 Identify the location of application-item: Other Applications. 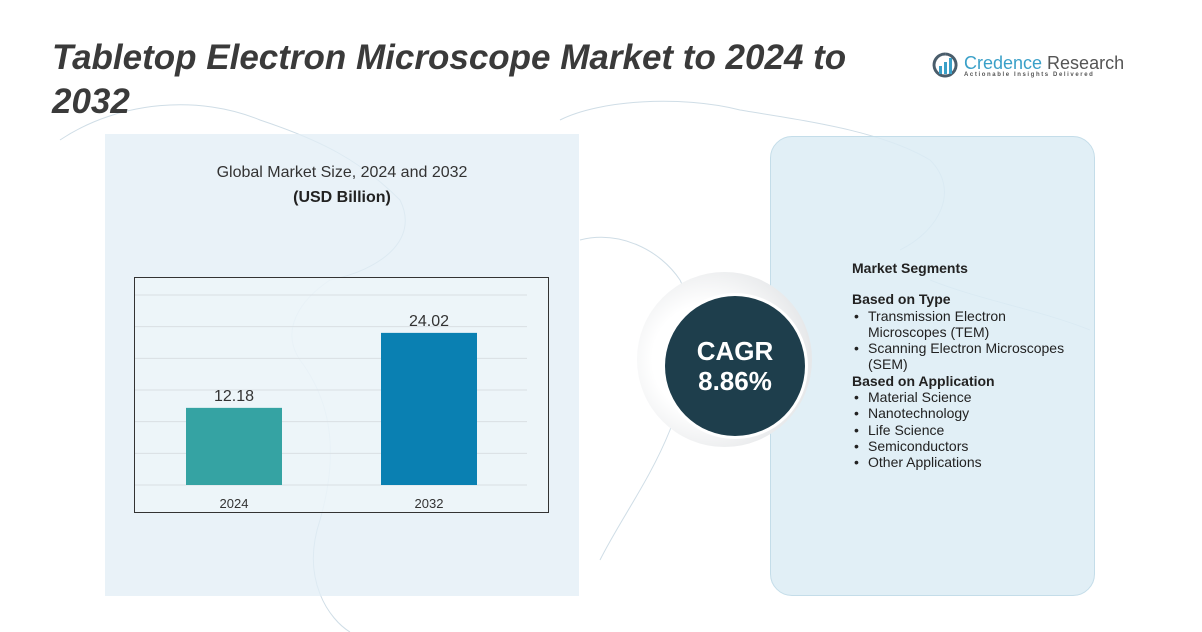
(967, 462).